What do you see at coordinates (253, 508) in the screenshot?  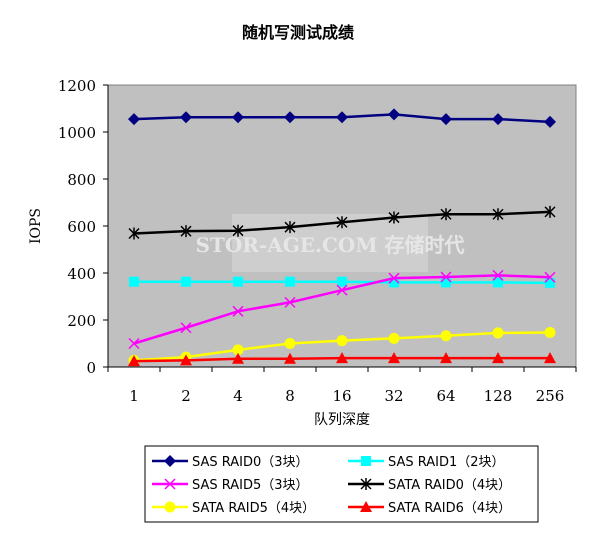 I see `legend-label: SATA RAID5（4块）` at bounding box center [253, 508].